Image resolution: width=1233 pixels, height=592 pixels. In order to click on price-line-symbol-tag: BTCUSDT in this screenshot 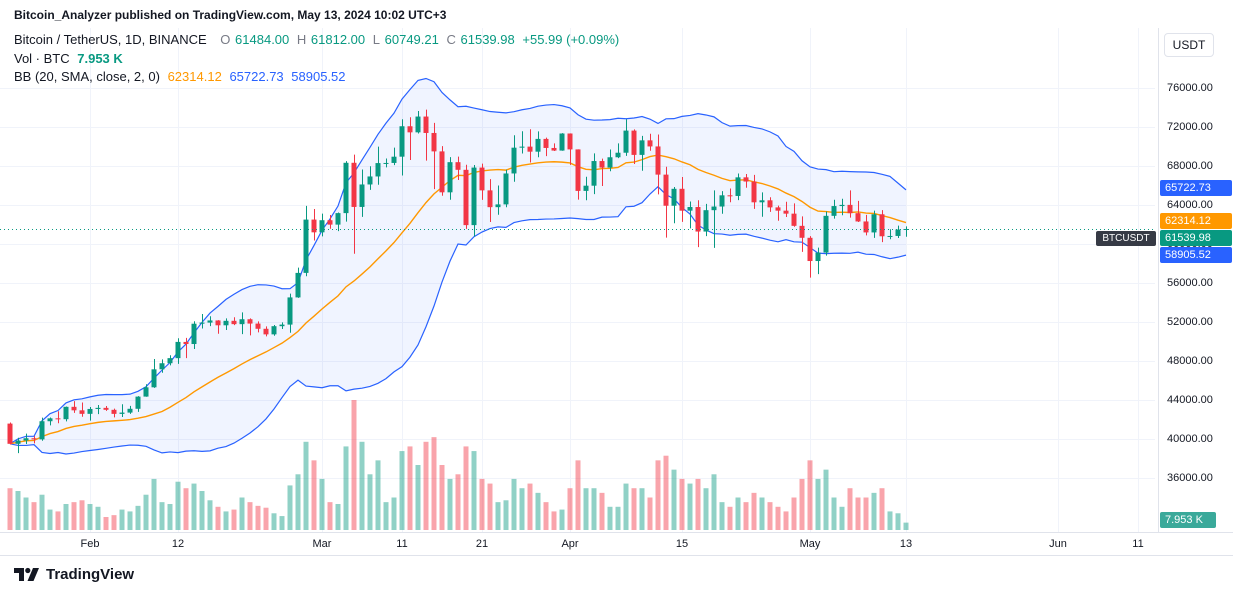, I will do `click(1126, 239)`.